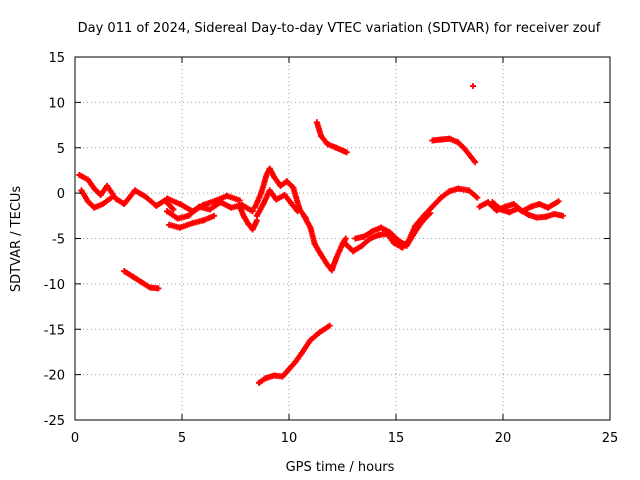  Describe the element at coordinates (182, 438) in the screenshot. I see `x-tick-label: 5` at that location.